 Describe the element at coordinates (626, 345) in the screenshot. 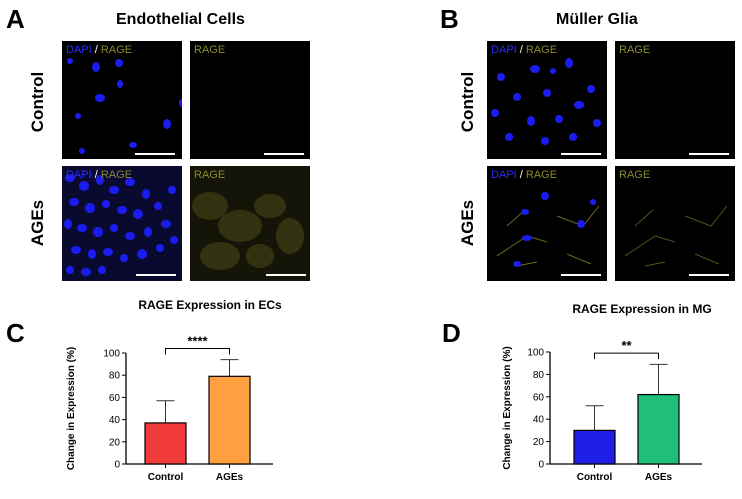

I see `chart-d-significance-label: **` at that location.